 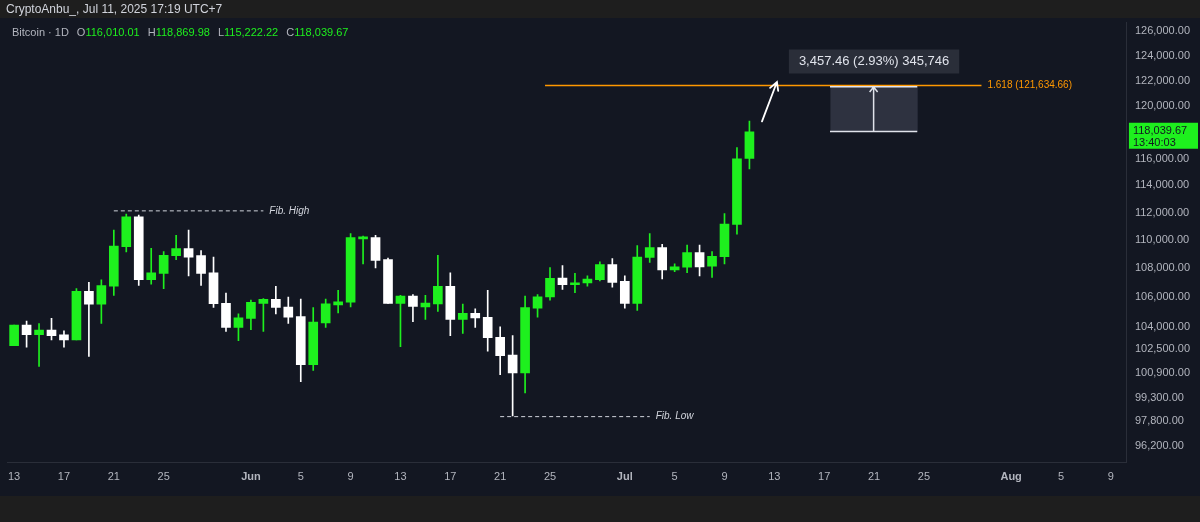 What do you see at coordinates (1162, 267) in the screenshot?
I see `y-tick-label: 108,000.00` at bounding box center [1162, 267].